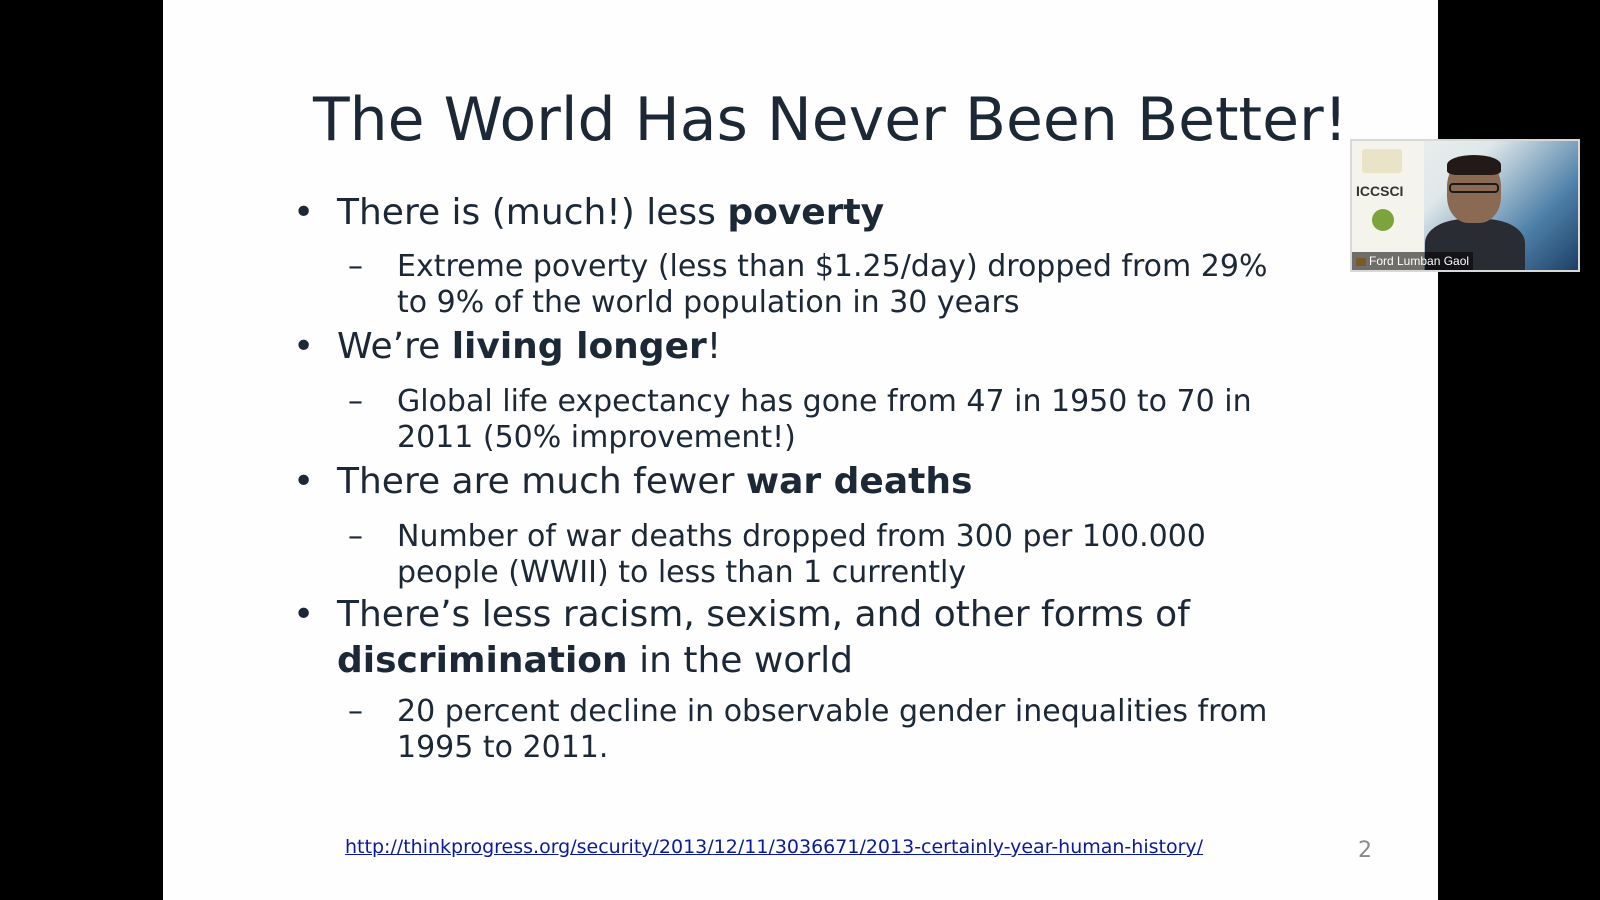 The height and width of the screenshot is (900, 1600). Describe the element at coordinates (1365, 850) in the screenshot. I see `page-number: 2` at that location.